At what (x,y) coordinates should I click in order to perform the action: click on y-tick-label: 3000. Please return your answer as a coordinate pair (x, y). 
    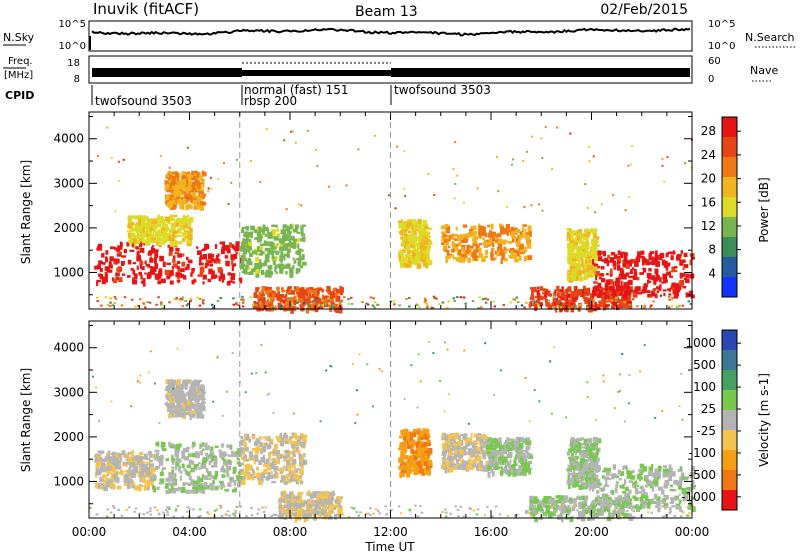
    Looking at the image, I should click on (68, 183).